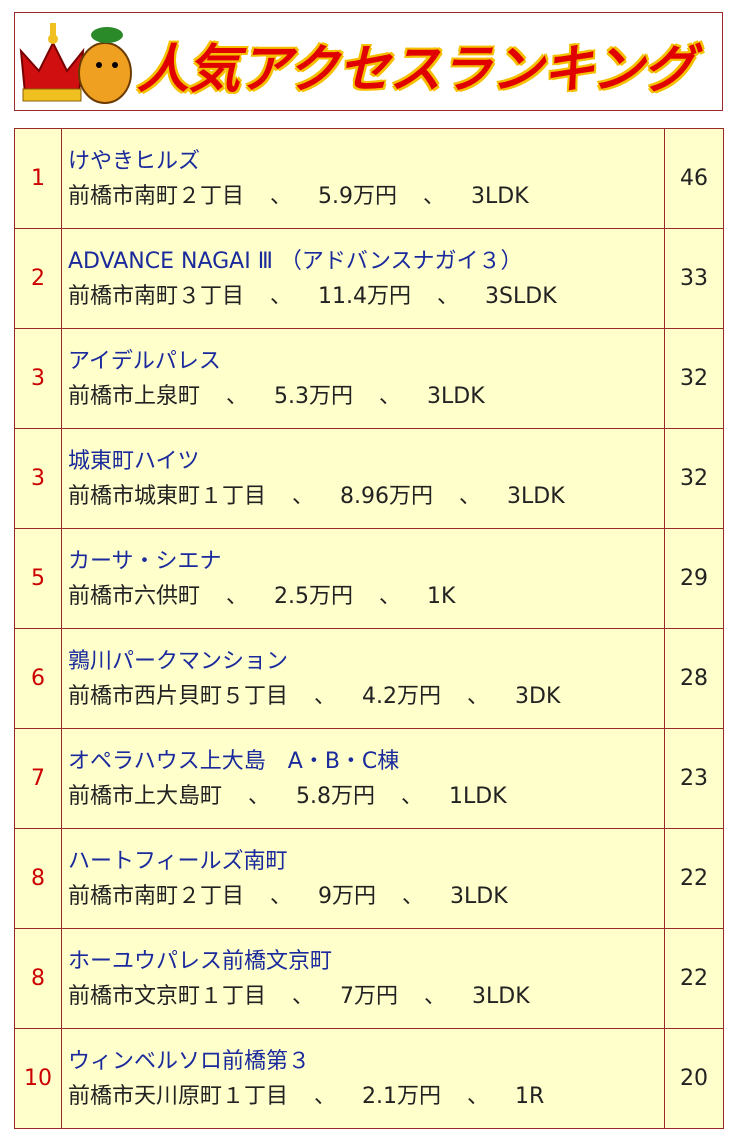 The image size is (739, 1147). Describe the element at coordinates (416, 70) in the screenshot. I see `title: 人気アクセスランキング` at that location.